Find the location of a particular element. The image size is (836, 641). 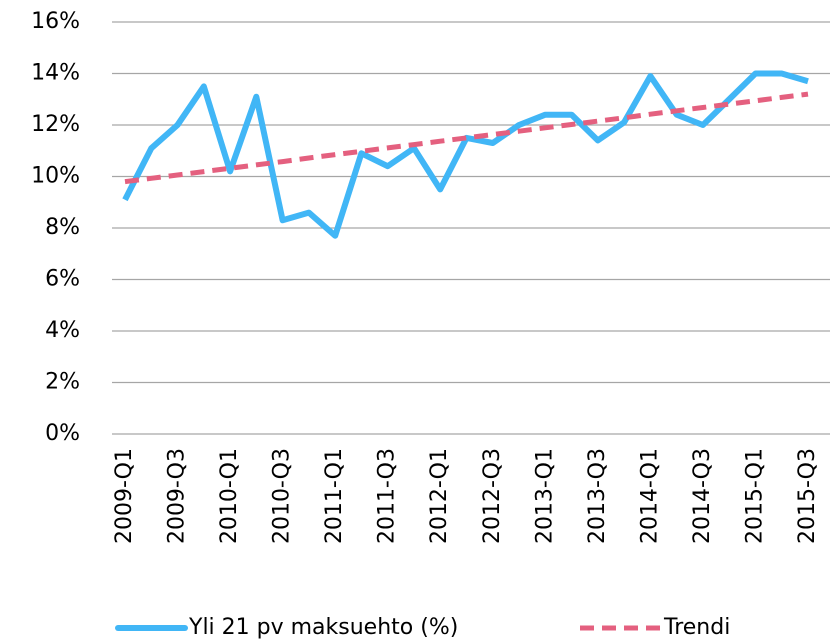

x-tick-label: 2009-Q3 is located at coordinates (177, 496).